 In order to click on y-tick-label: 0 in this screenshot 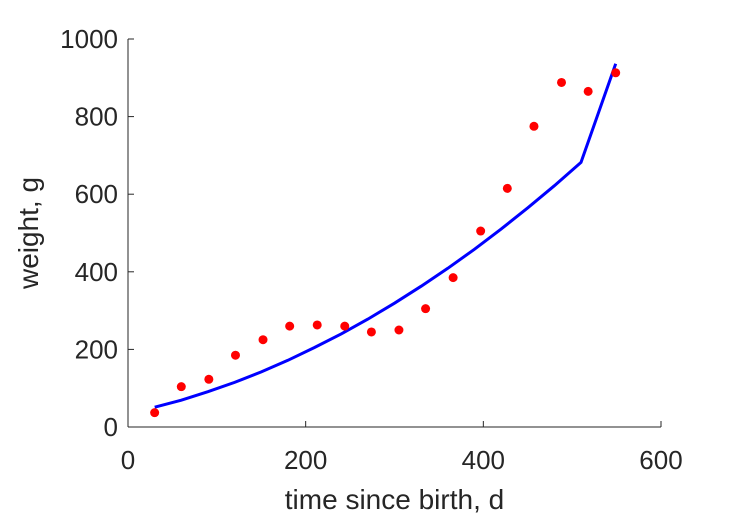, I will do `click(111, 427)`.